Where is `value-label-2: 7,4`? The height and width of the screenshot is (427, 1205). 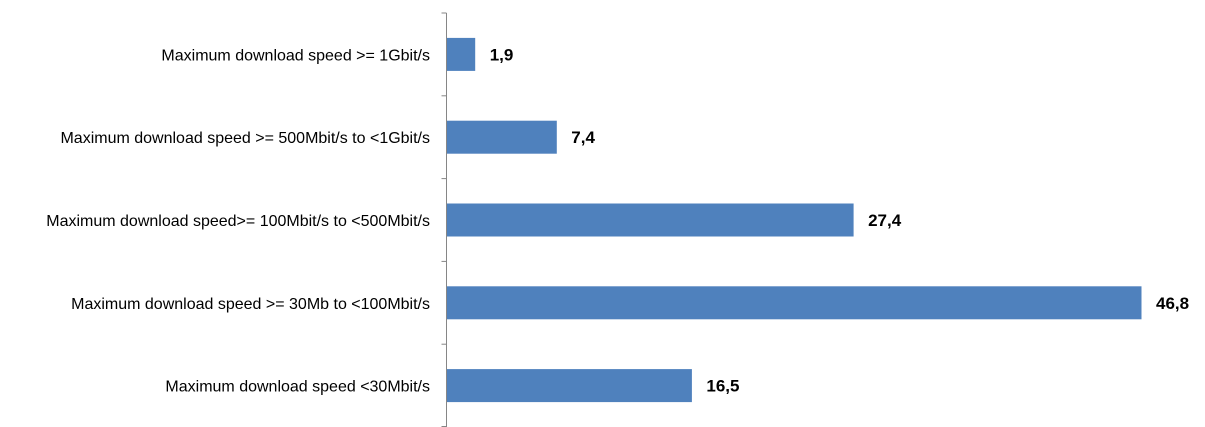
value-label-2: 7,4 is located at coordinates (583, 137).